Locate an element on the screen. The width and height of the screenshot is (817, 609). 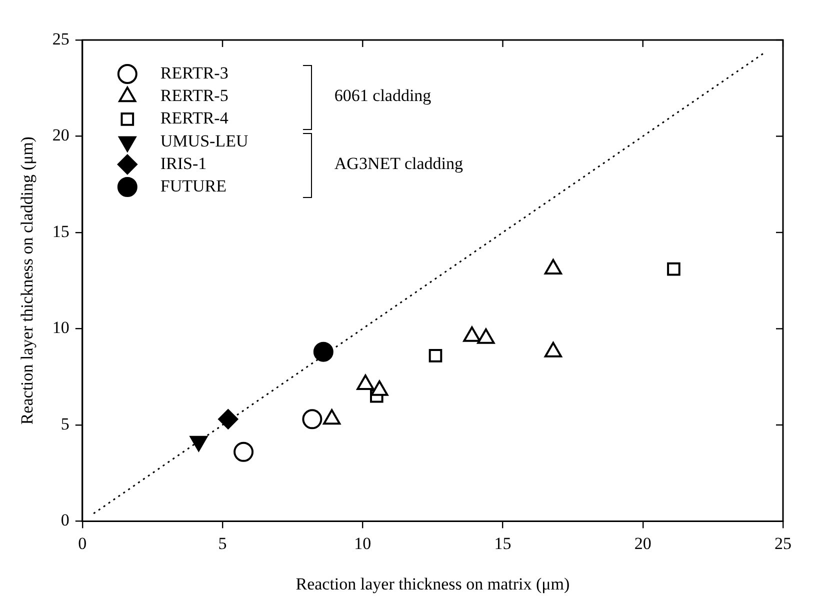
y-tick-label: 25 is located at coordinates (61, 38).